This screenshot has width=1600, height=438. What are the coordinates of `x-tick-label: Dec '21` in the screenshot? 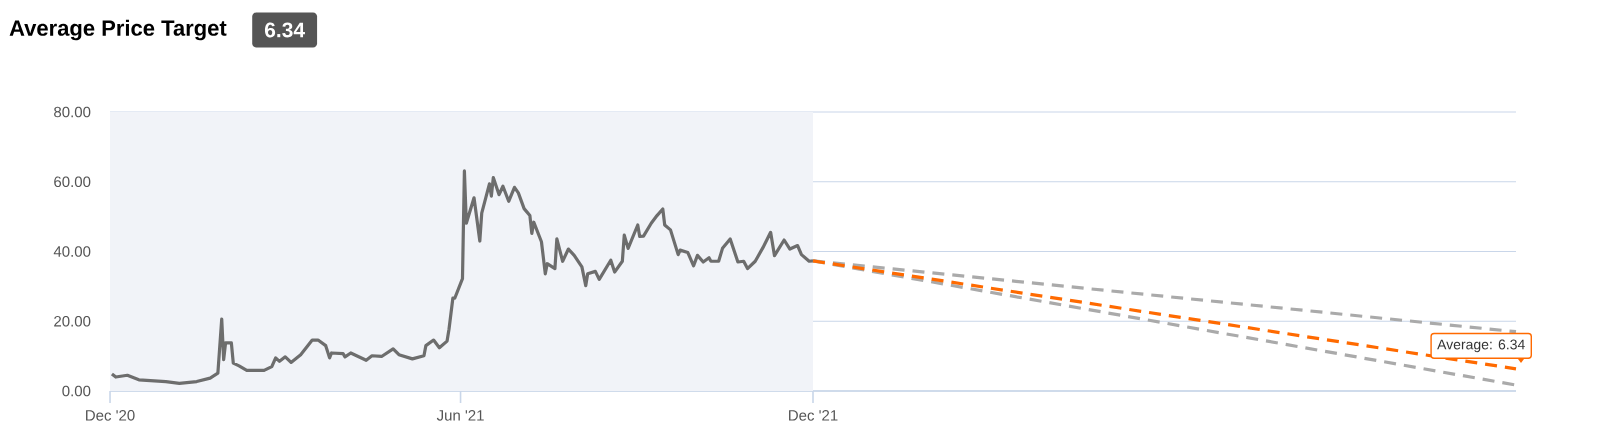 It's located at (813, 415).